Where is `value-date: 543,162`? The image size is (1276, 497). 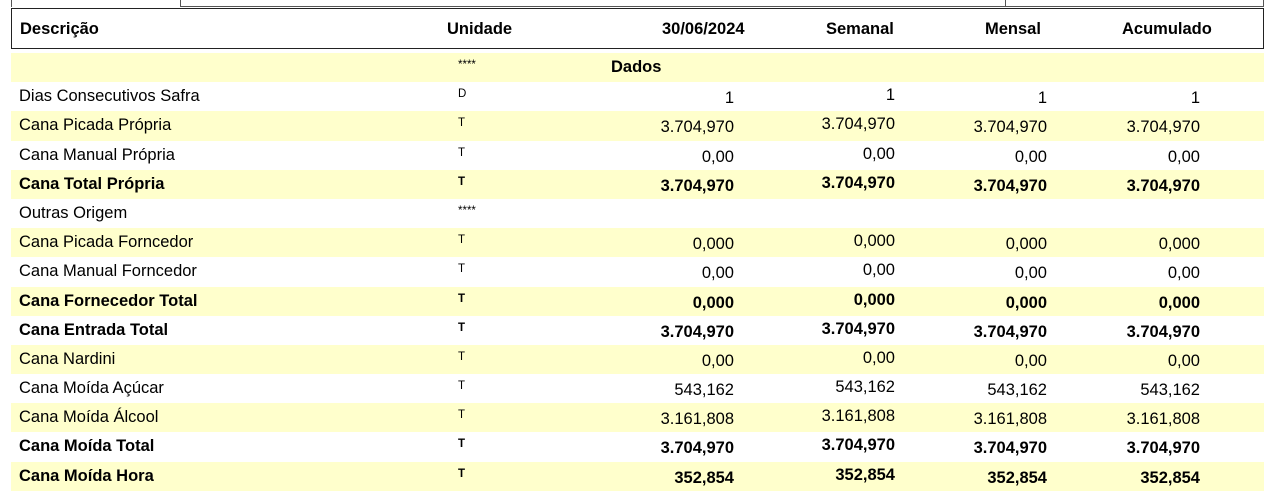 value-date: 543,162 is located at coordinates (704, 390).